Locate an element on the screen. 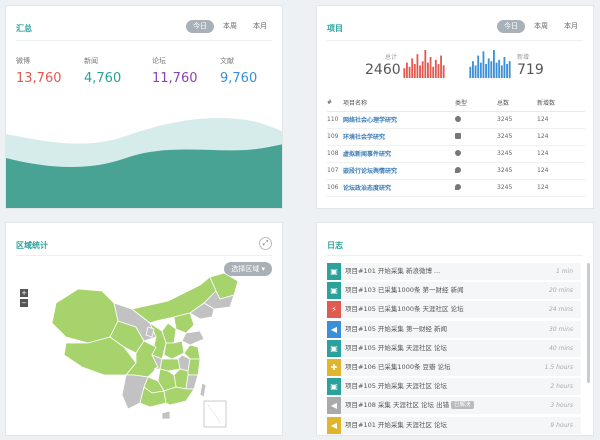  list-item: ▣ 项目#105 开始采集 天涯社区 论坛 40 mins is located at coordinates (454, 348).